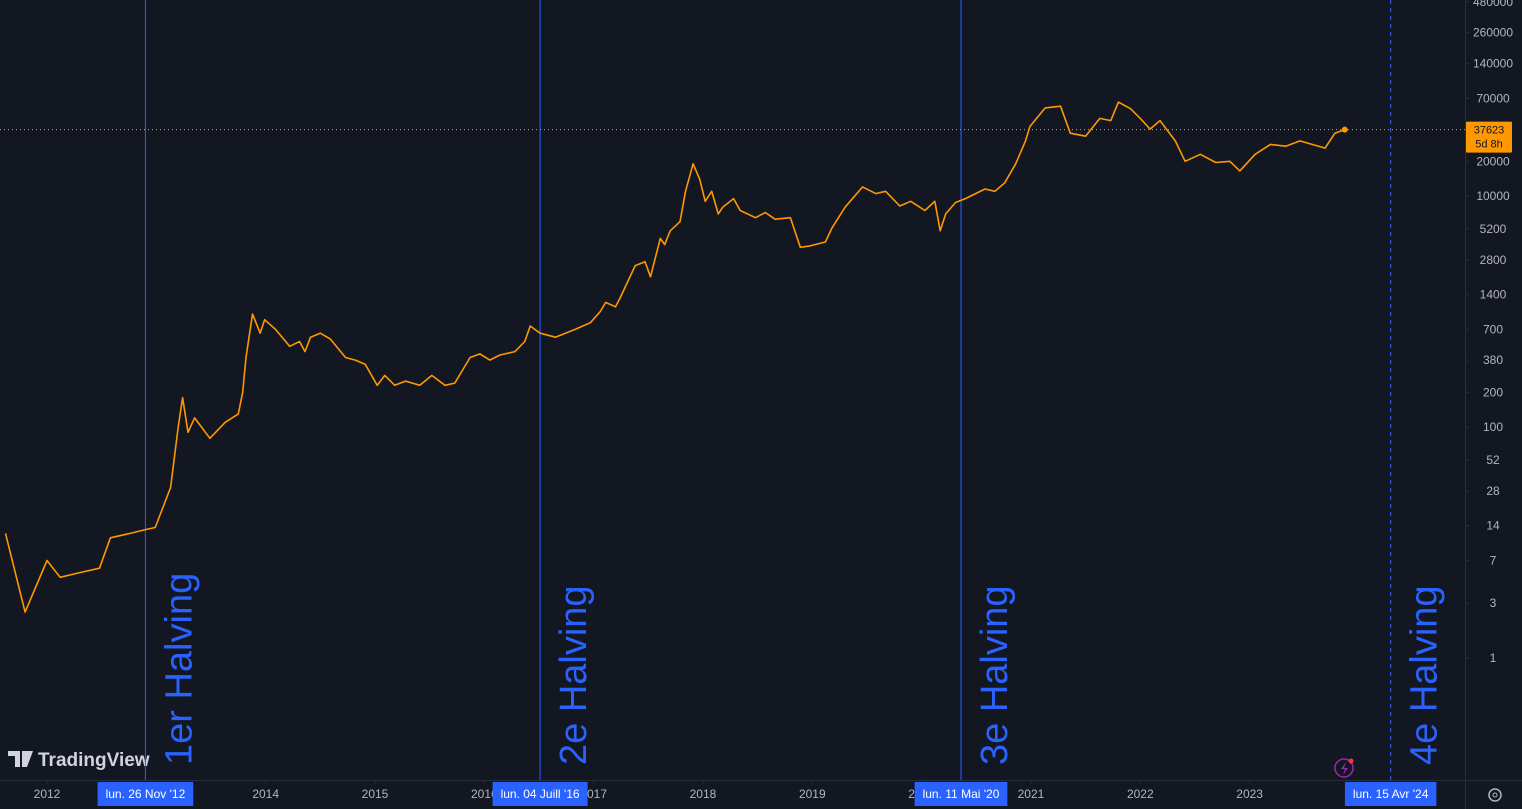  Describe the element at coordinates (1344, 129) in the screenshot. I see `last-point` at that location.